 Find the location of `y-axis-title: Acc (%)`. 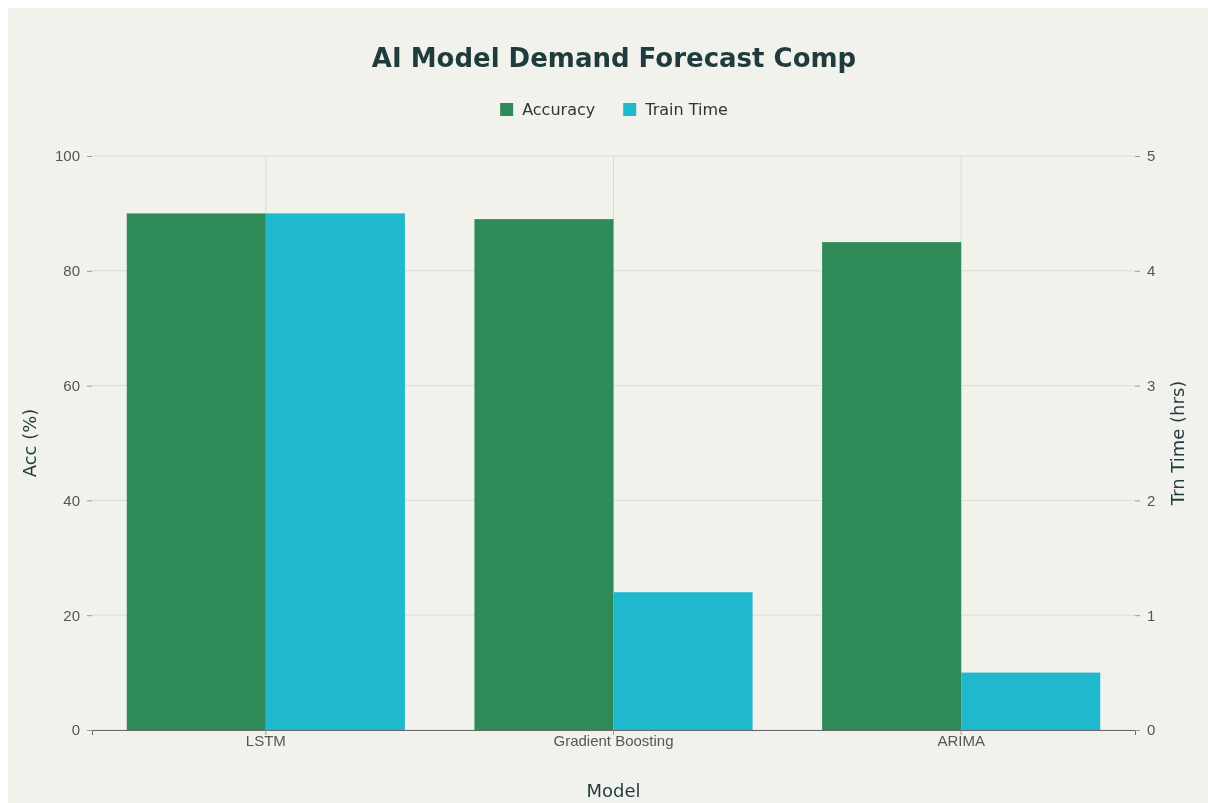

y-axis-title: Acc (%) is located at coordinates (29, 443).